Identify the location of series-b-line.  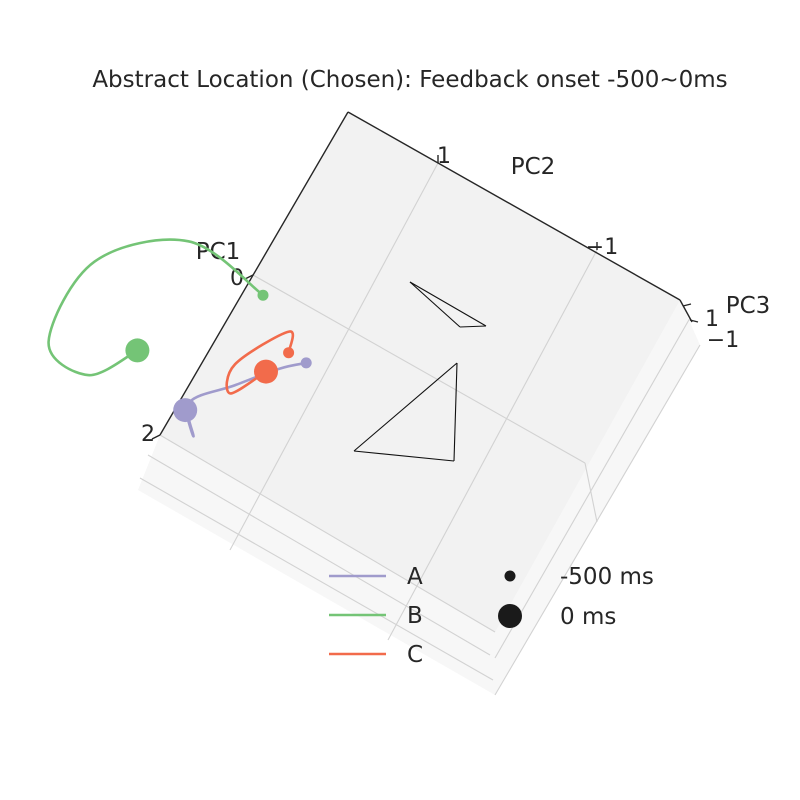
(156, 307).